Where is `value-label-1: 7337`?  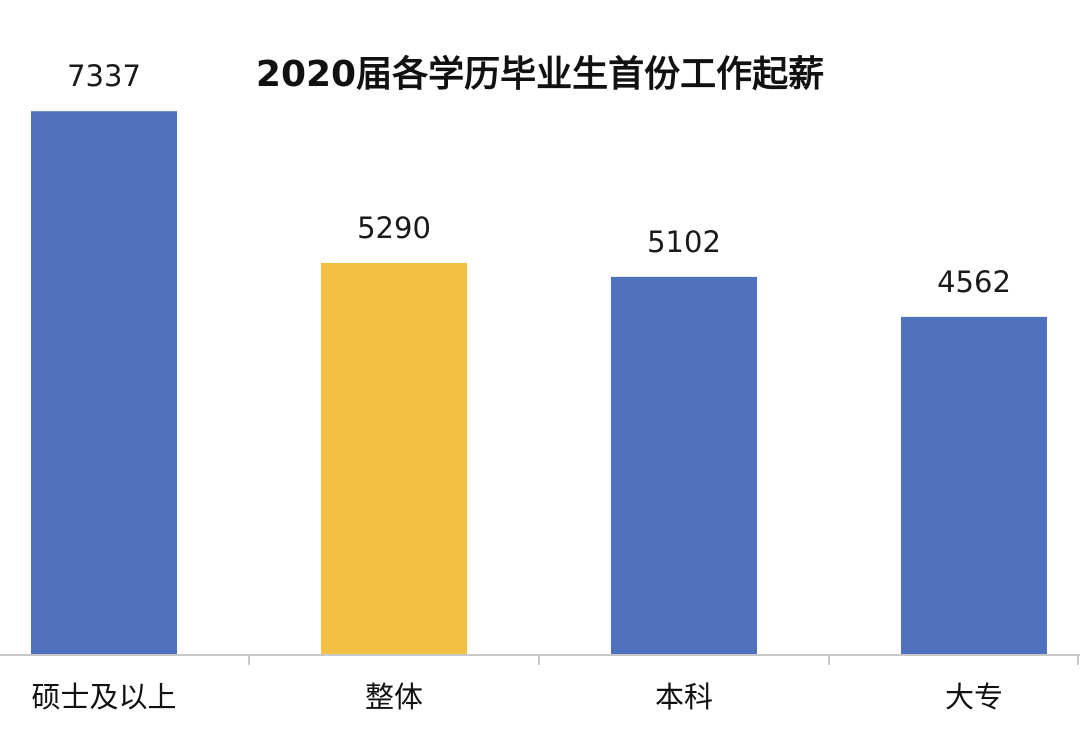
value-label-1: 7337 is located at coordinates (104, 76).